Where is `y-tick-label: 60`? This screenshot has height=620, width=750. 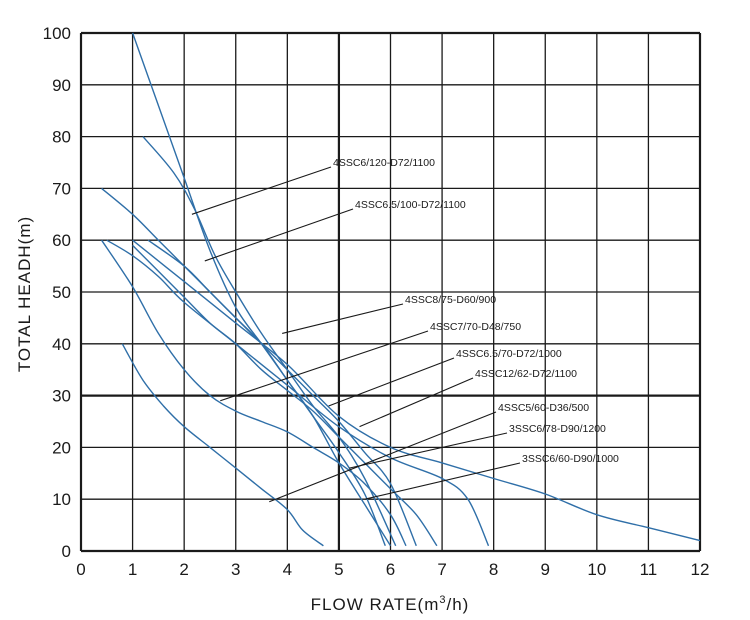
y-tick-label: 60 is located at coordinates (61, 240).